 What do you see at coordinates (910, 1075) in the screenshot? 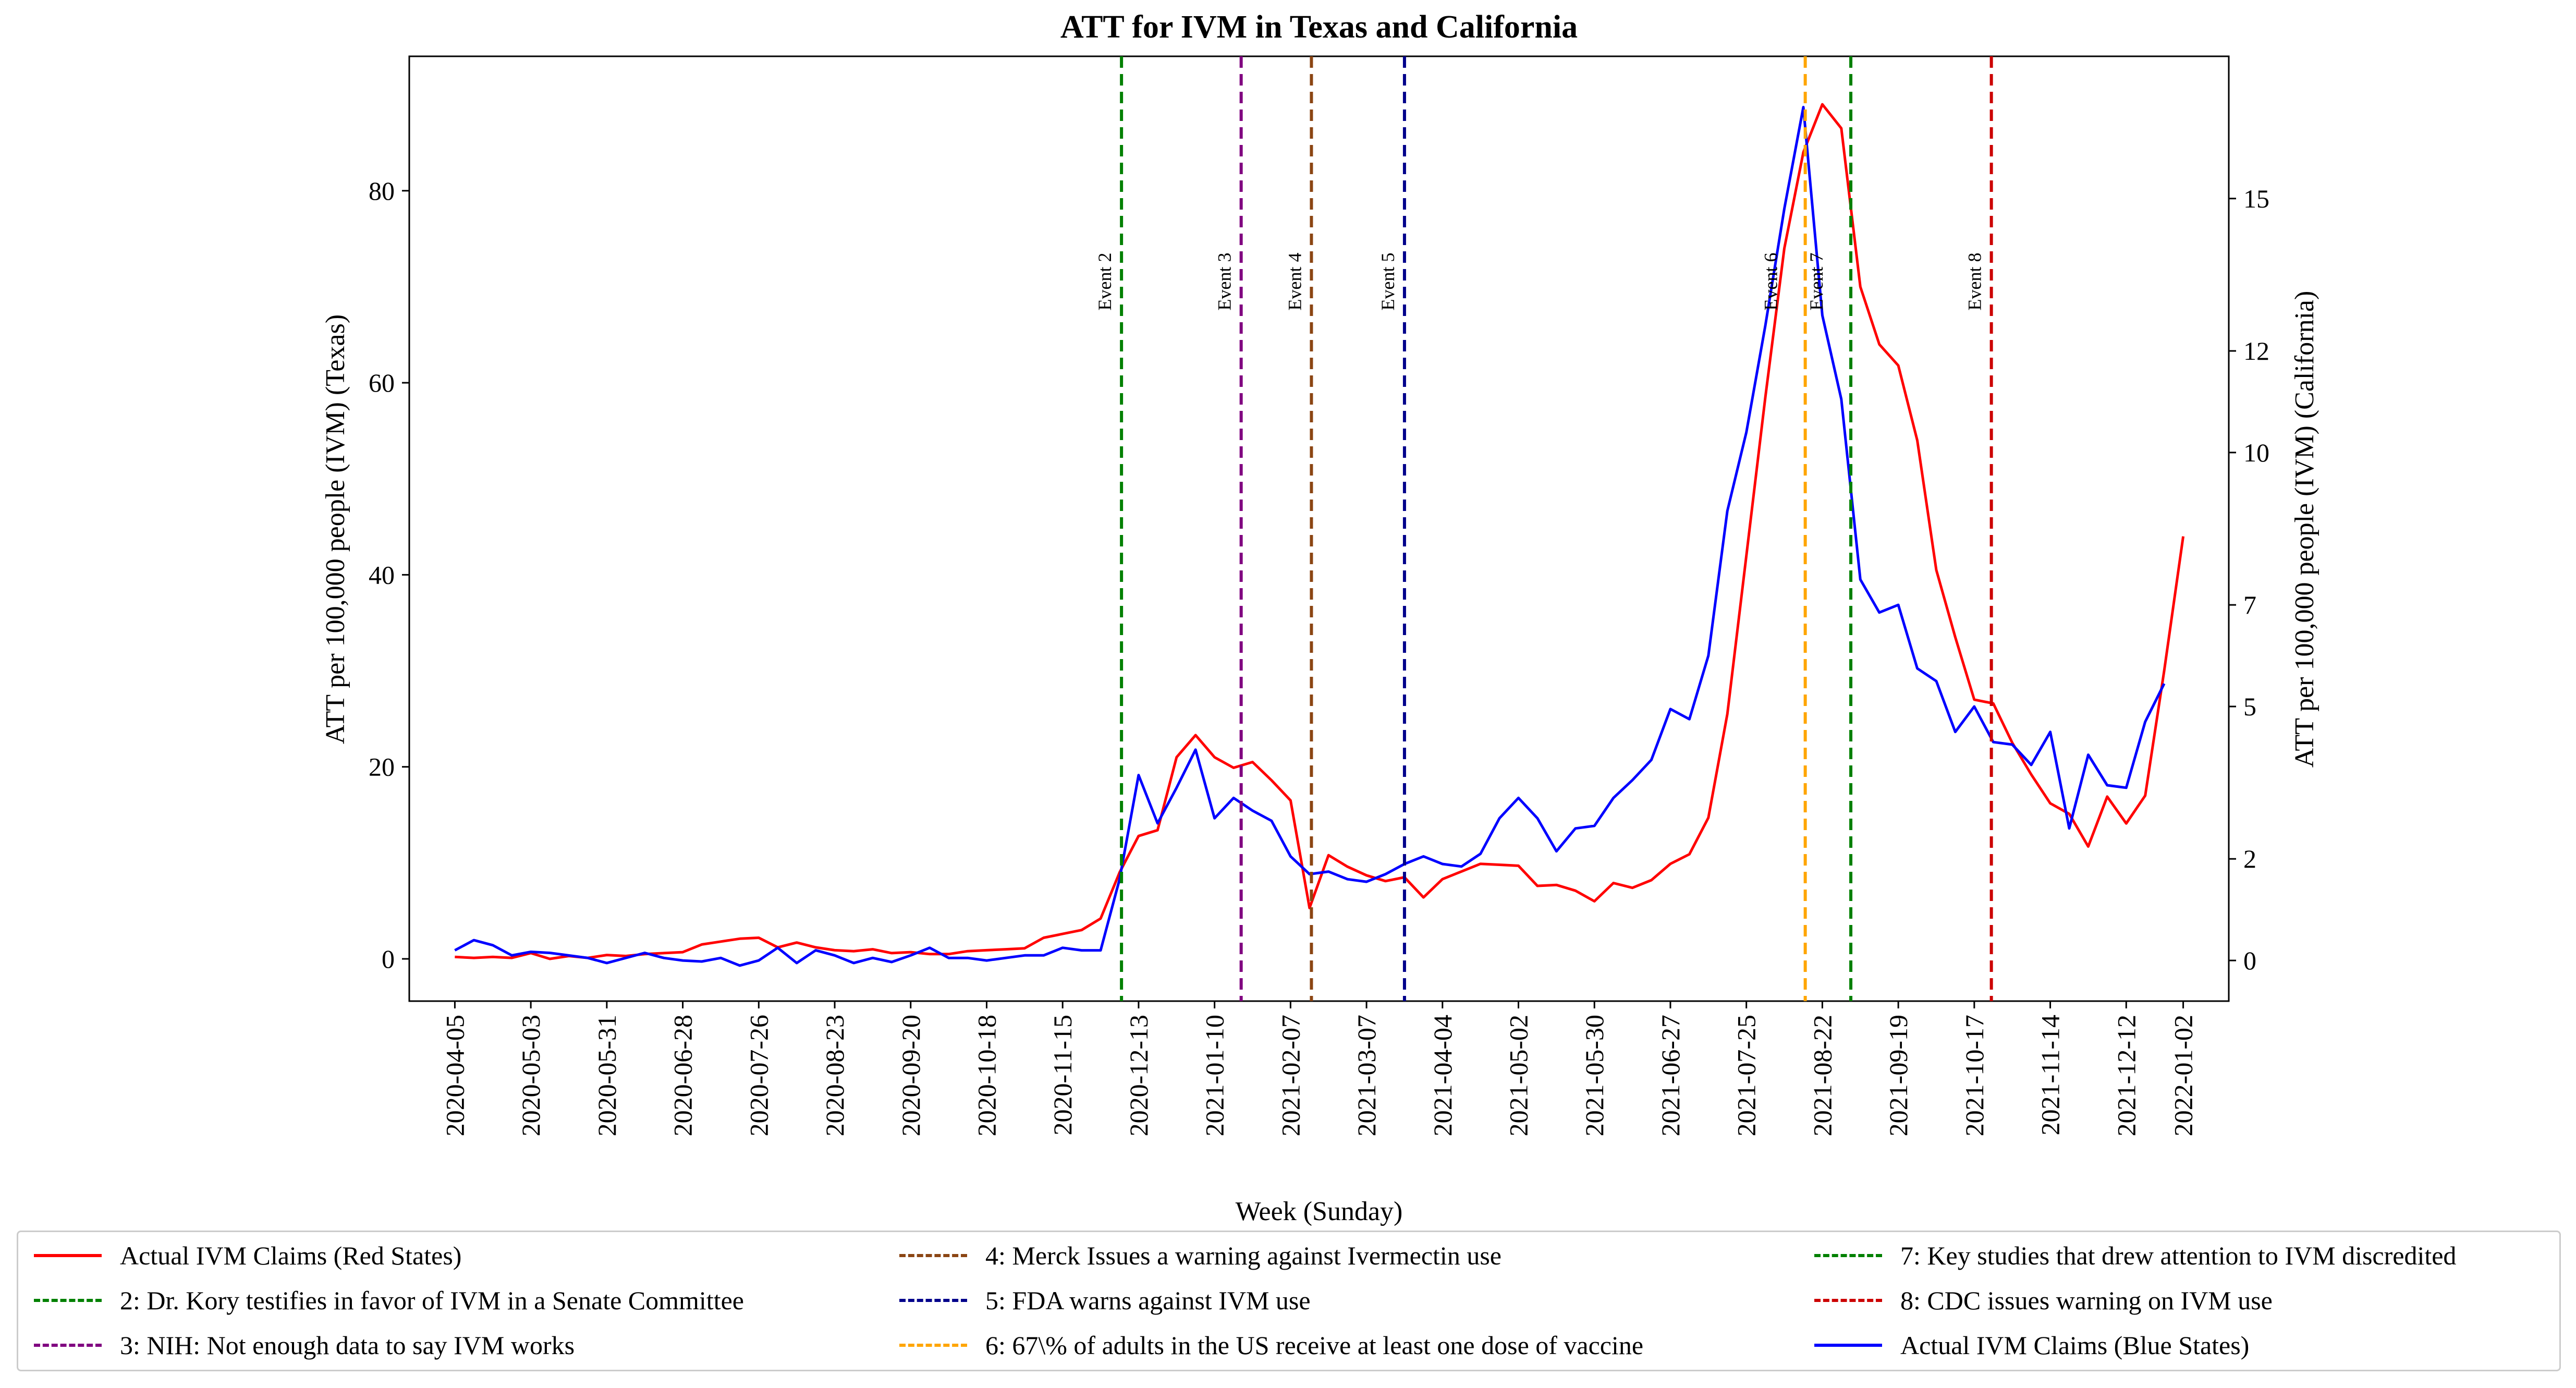
I see `x-tick-label: 2020-09-20` at bounding box center [910, 1075].